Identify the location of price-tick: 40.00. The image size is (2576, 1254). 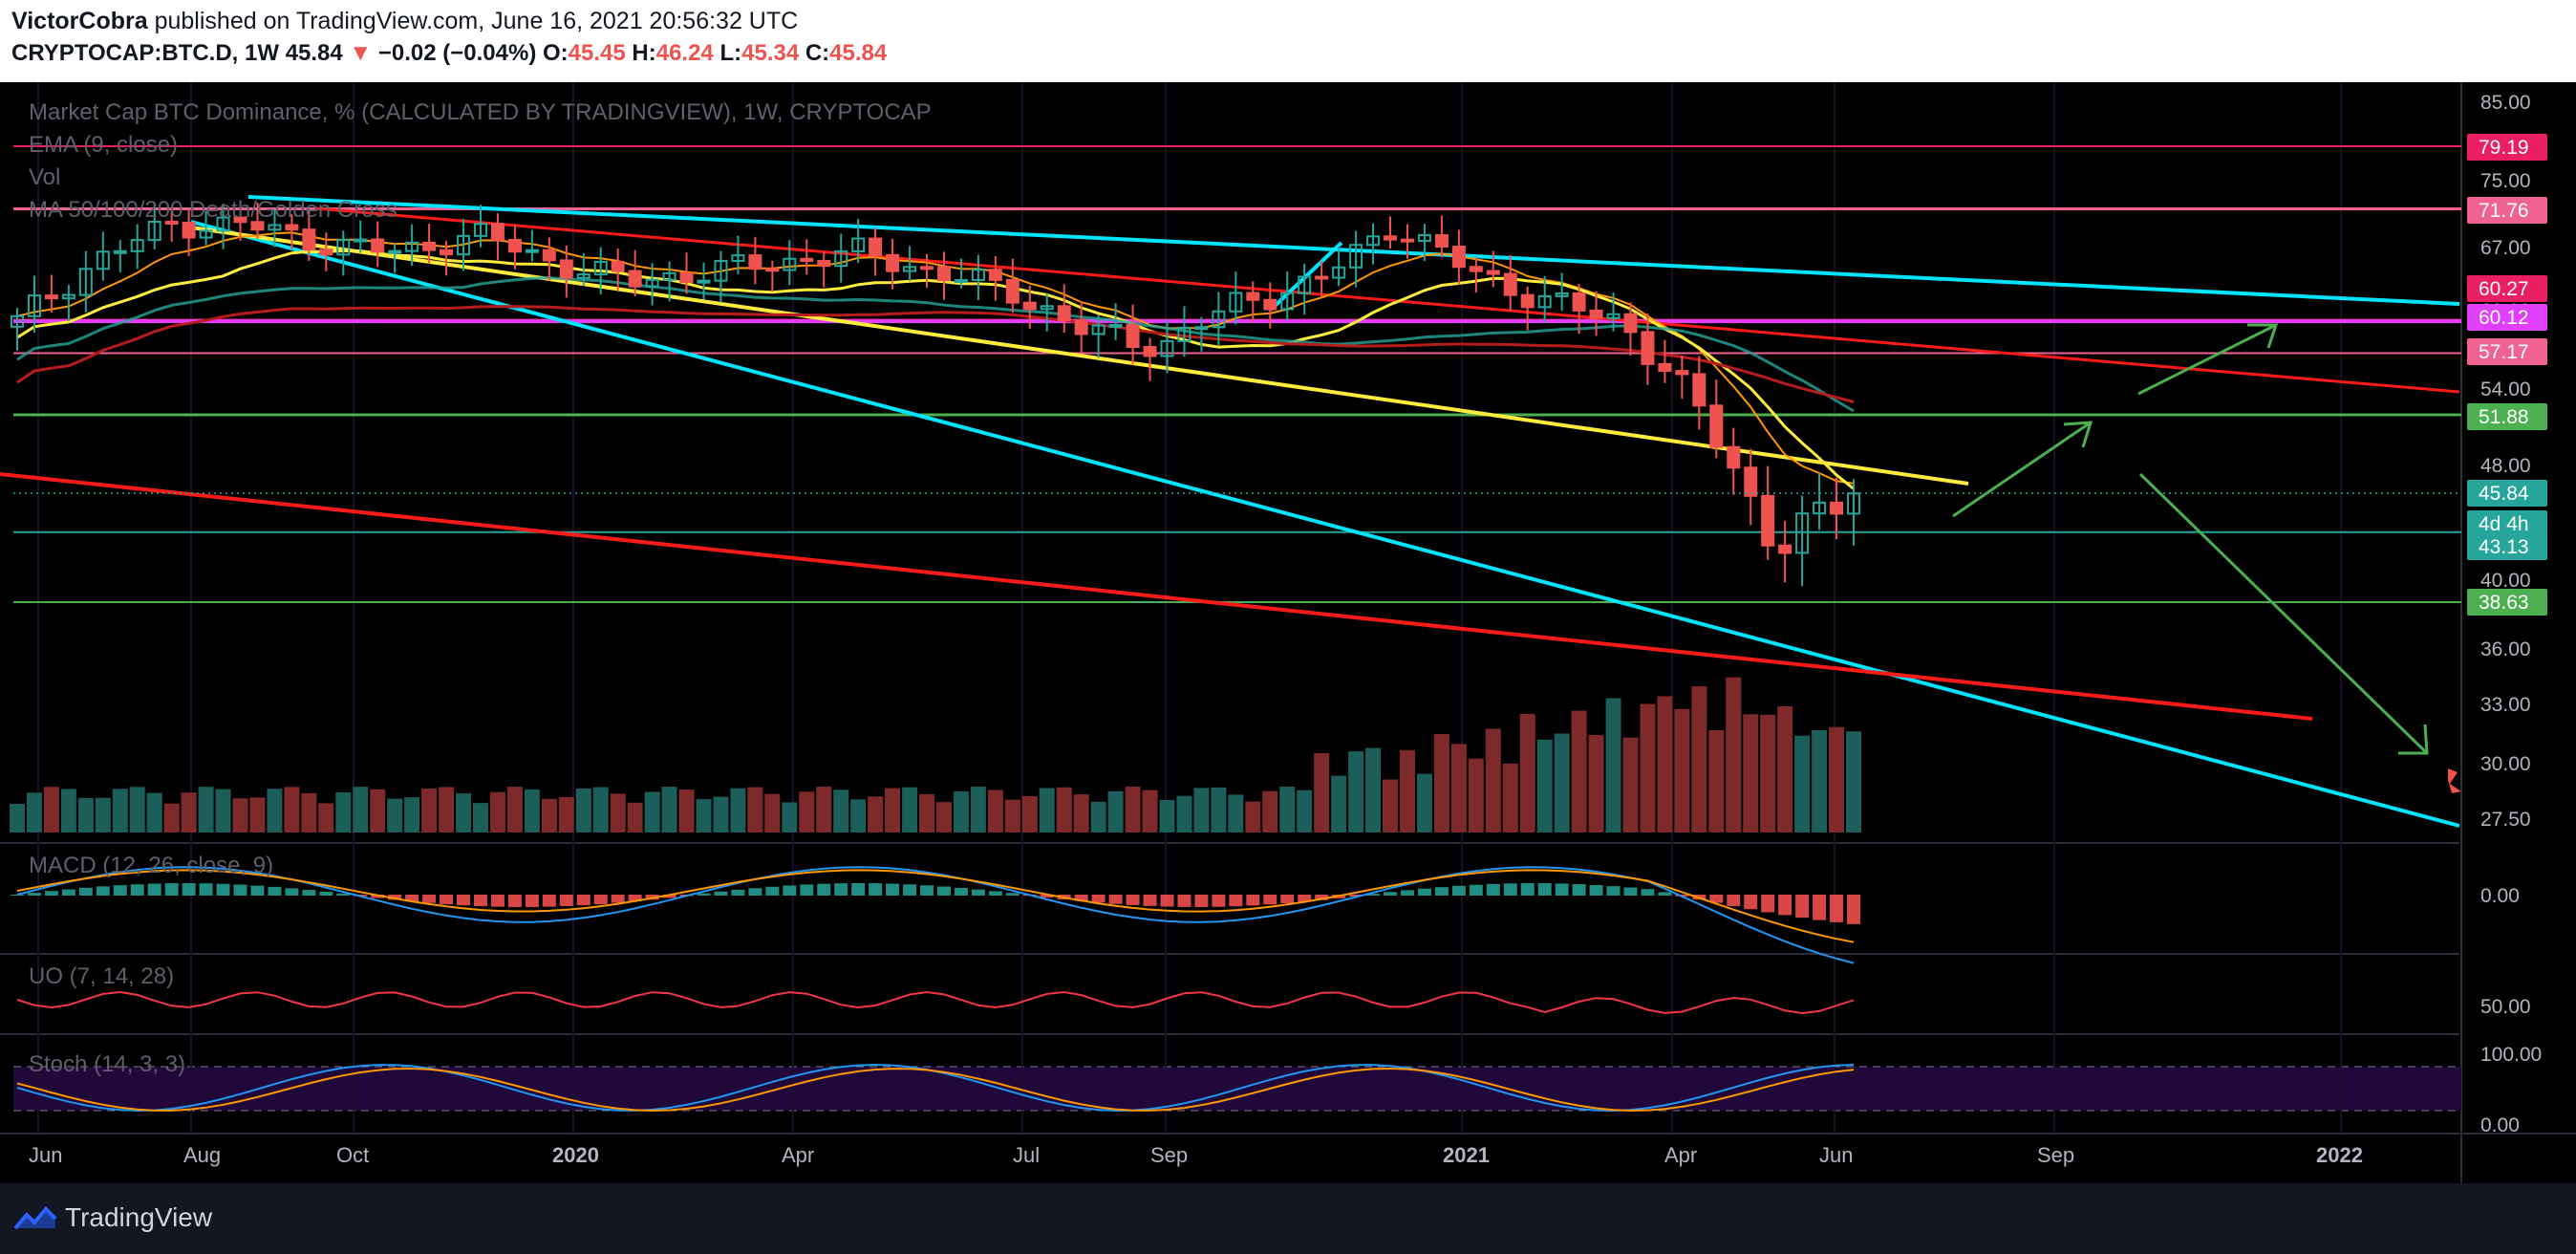
(2505, 581).